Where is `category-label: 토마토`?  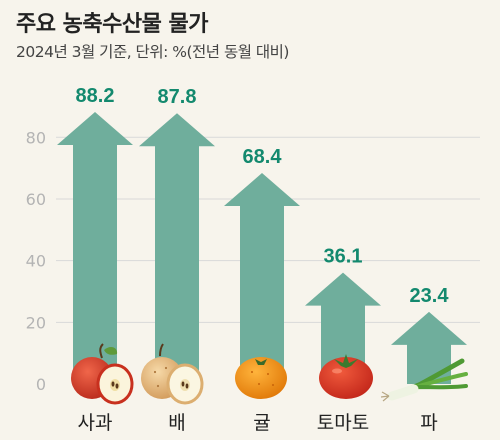 category-label: 토마토 is located at coordinates (343, 423).